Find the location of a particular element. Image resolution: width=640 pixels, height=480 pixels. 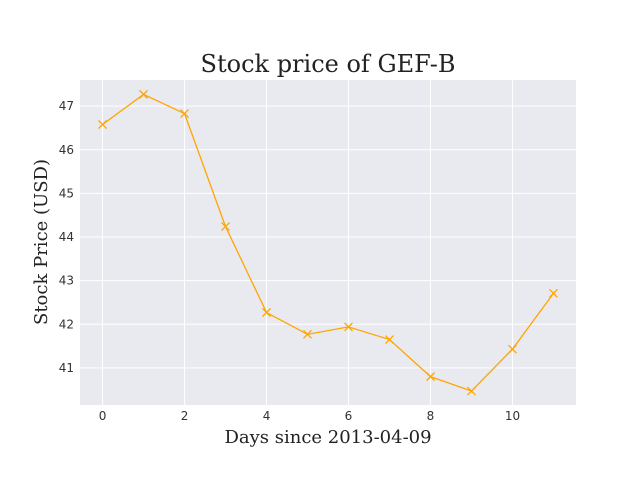

chart-title: Stock price of GEF-B is located at coordinates (328, 64).